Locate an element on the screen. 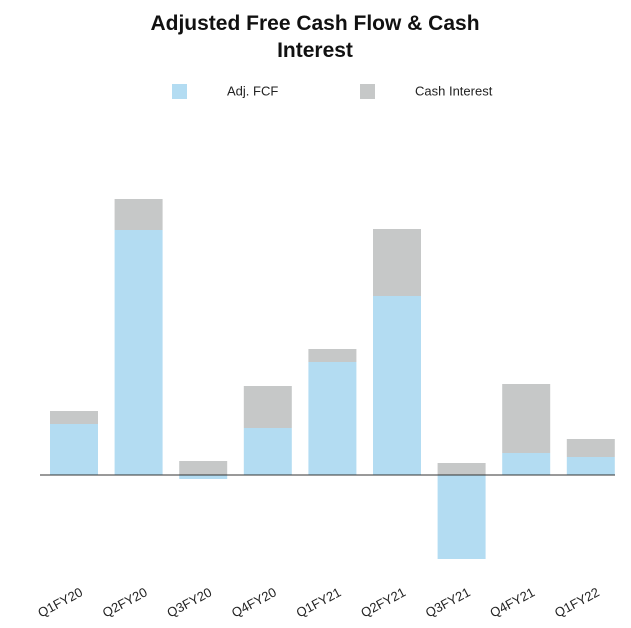 The image size is (631, 628). x-tick-label: Q2FY21 is located at coordinates (383, 602).